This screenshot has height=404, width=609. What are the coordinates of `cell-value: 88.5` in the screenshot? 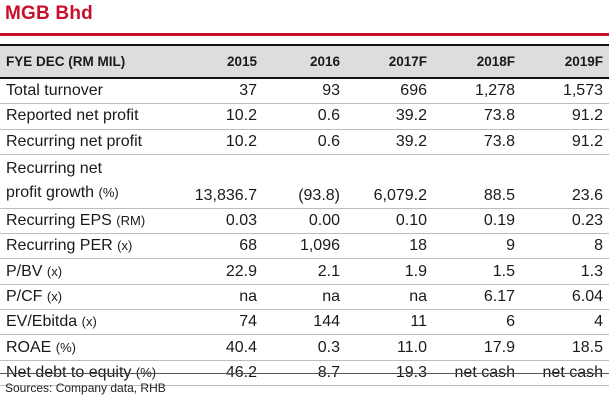 It's located at (477, 181).